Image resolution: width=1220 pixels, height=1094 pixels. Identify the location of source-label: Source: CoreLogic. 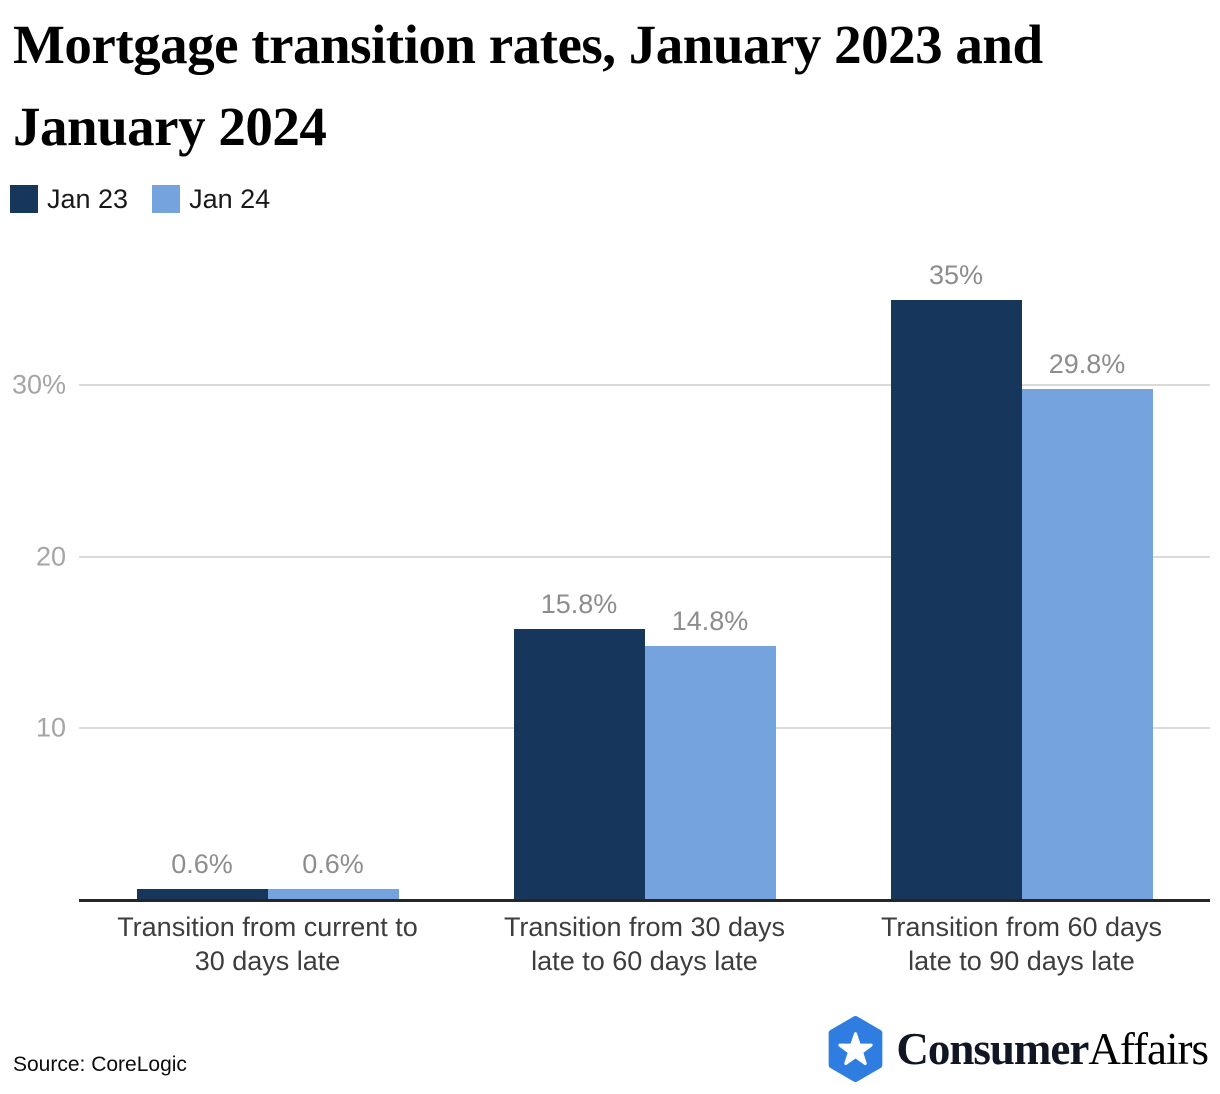
(100, 1064).